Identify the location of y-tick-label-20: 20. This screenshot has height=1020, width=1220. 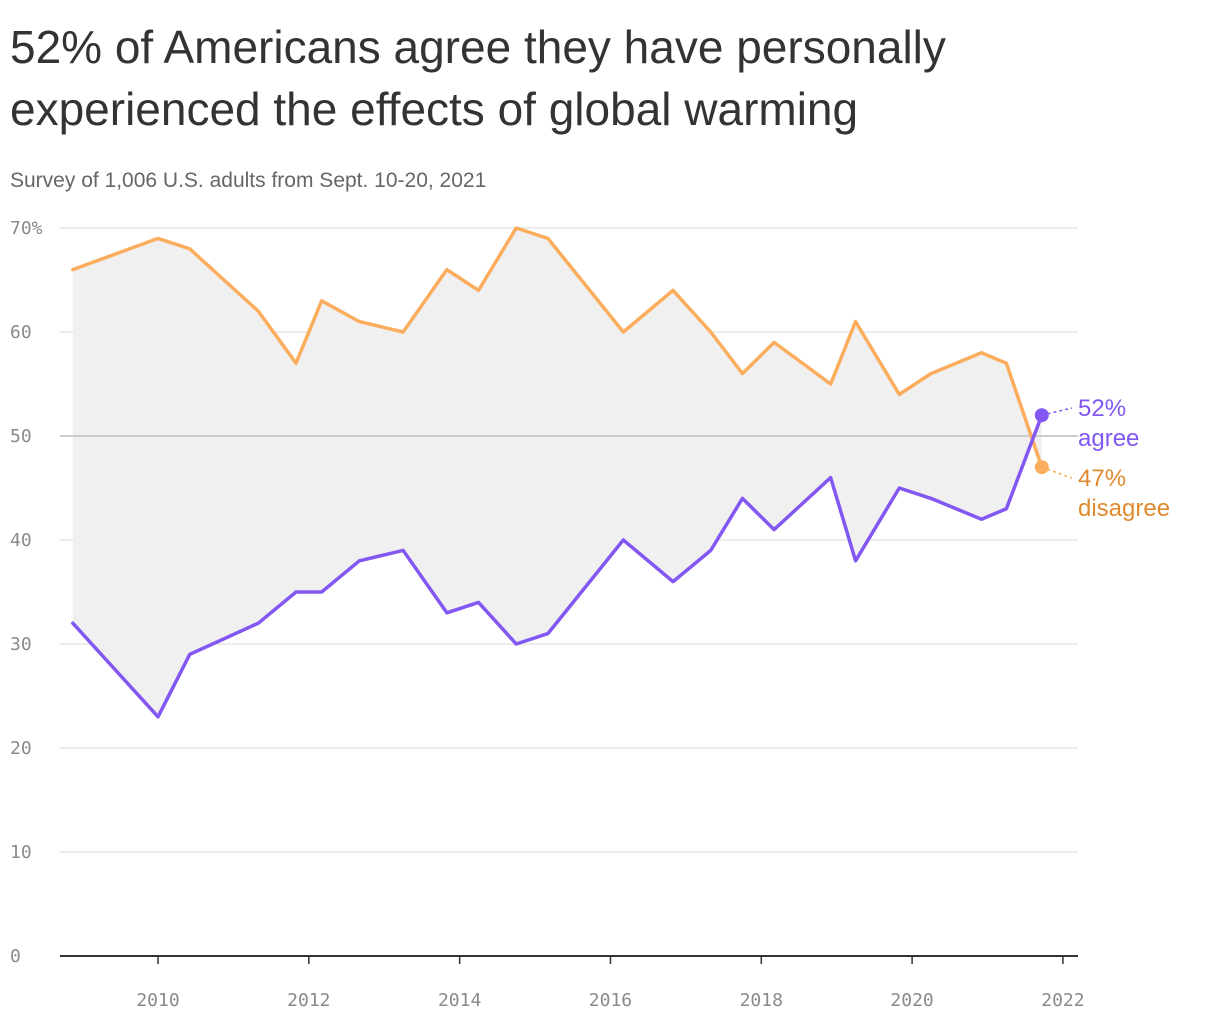
(21, 748).